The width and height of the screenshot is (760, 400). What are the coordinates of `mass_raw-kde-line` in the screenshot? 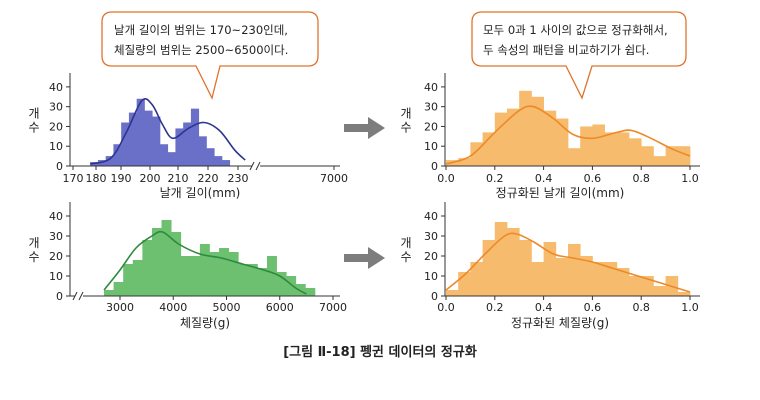 It's located at (205, 262).